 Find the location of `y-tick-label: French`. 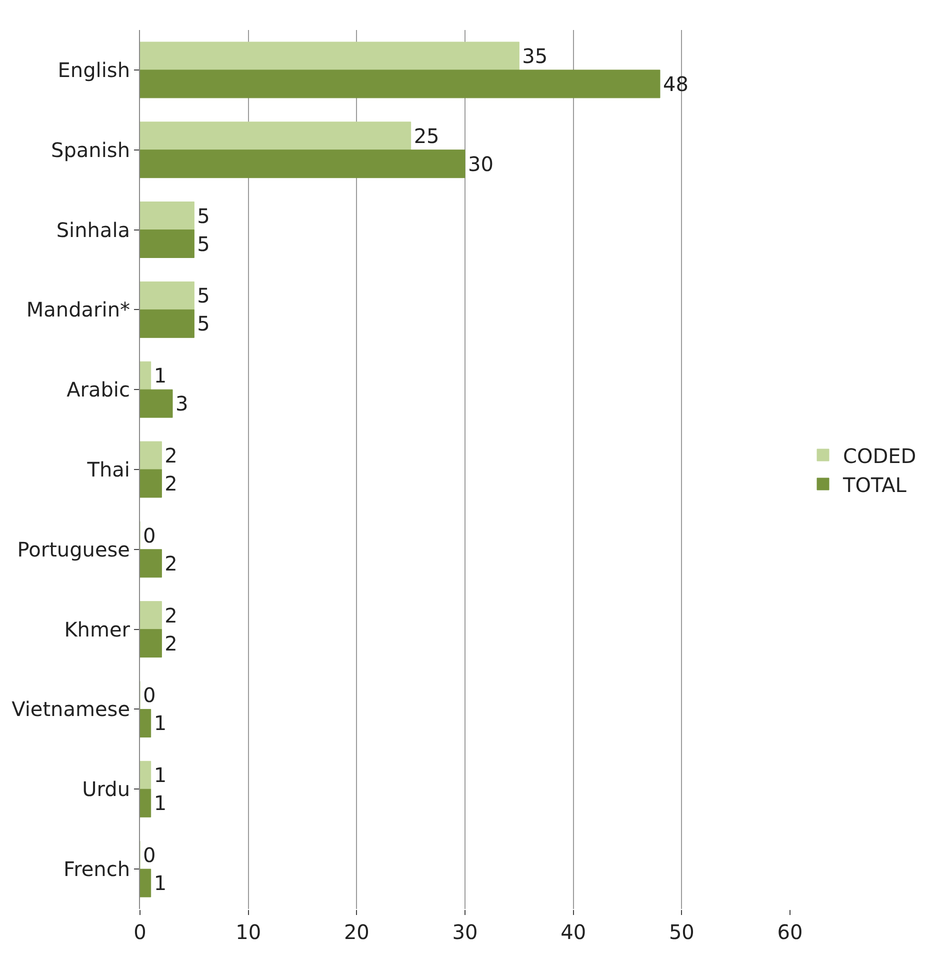

y-tick-label: French is located at coordinates (97, 869).